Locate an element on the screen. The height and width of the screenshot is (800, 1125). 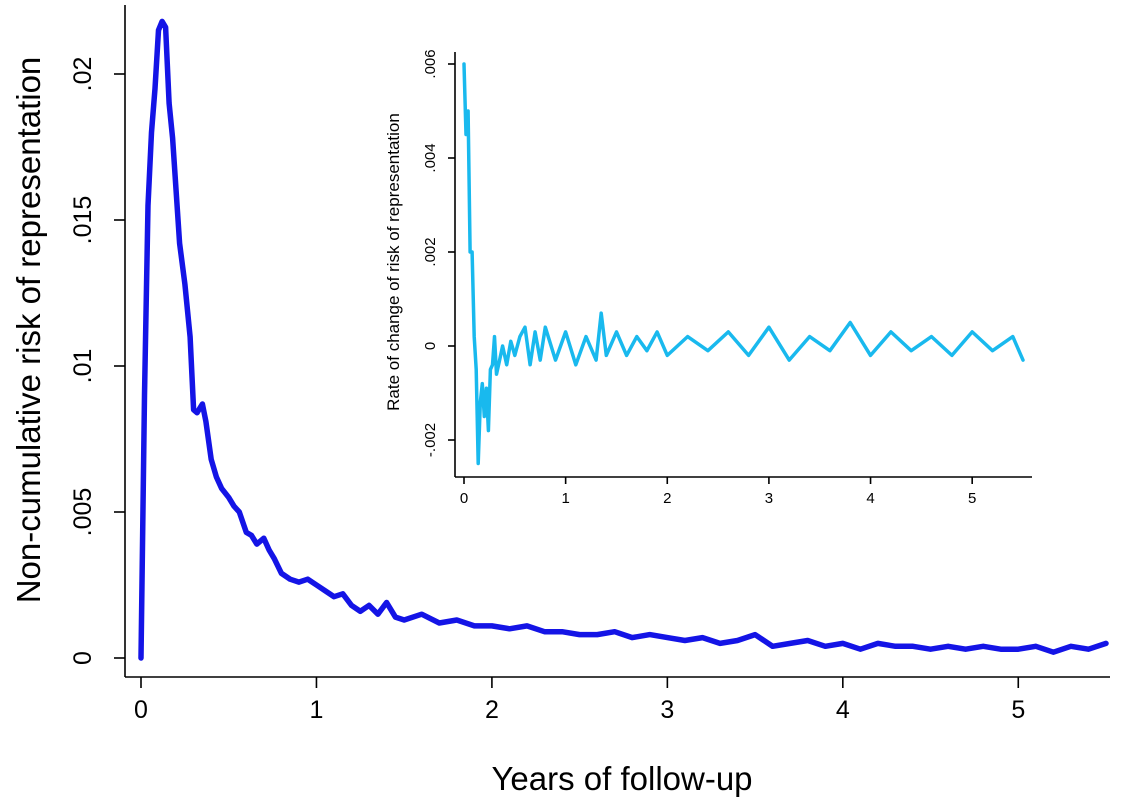
main-y-tick-label: .01 is located at coordinates (83, 366).